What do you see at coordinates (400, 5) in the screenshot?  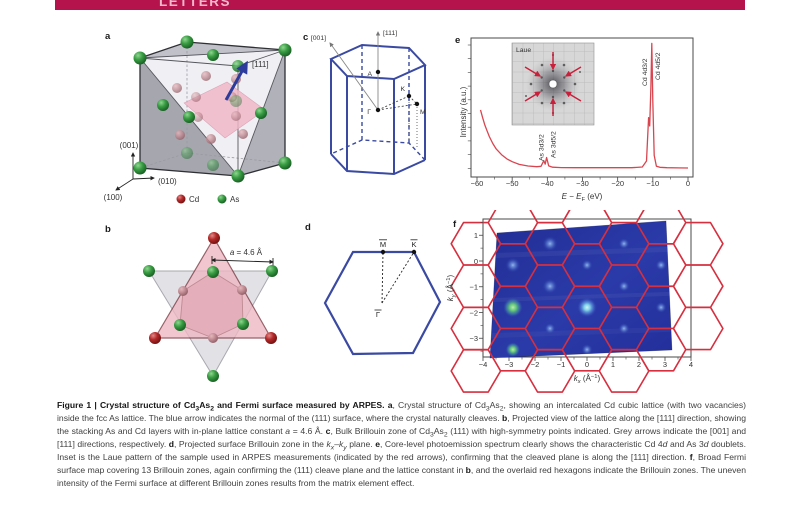 I see `letters-banner: LETTERS` at bounding box center [400, 5].